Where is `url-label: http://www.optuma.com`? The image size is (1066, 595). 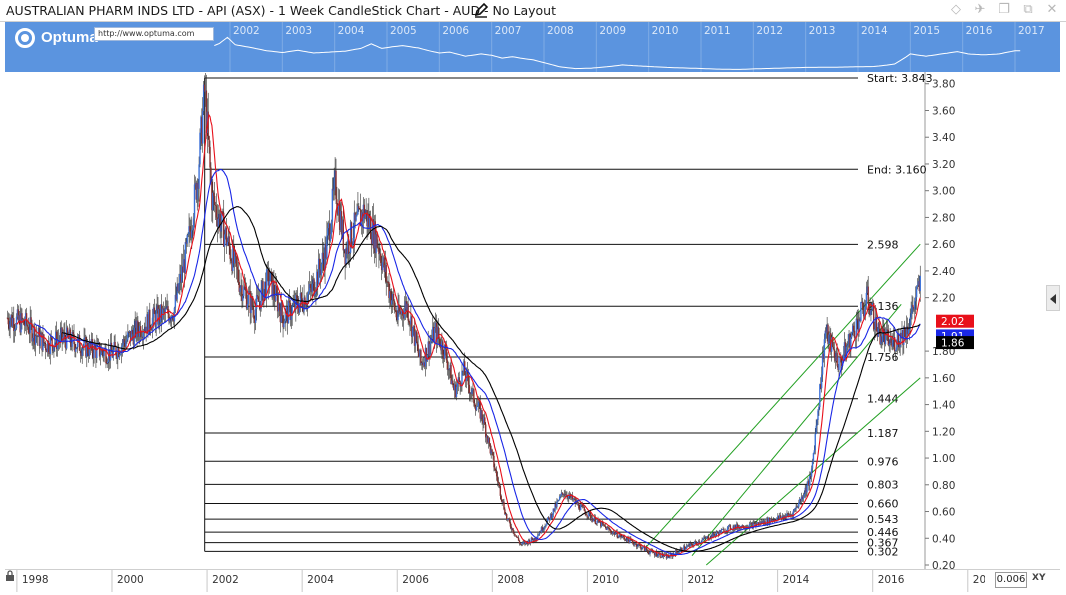 url-label: http://www.optuma.com is located at coordinates (154, 34).